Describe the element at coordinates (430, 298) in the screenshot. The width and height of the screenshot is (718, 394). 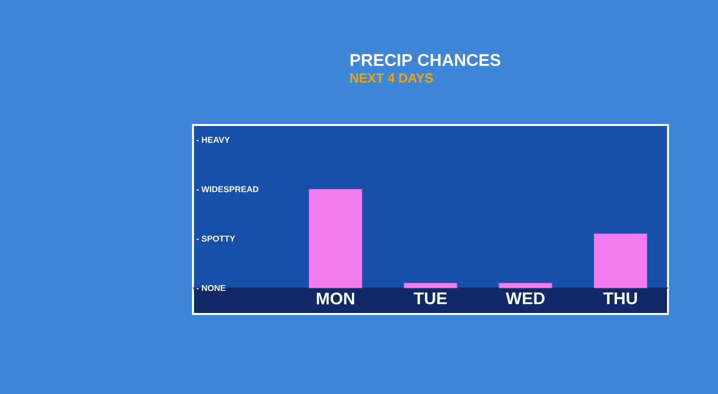
I see `x-tick-label: TUE` at that location.